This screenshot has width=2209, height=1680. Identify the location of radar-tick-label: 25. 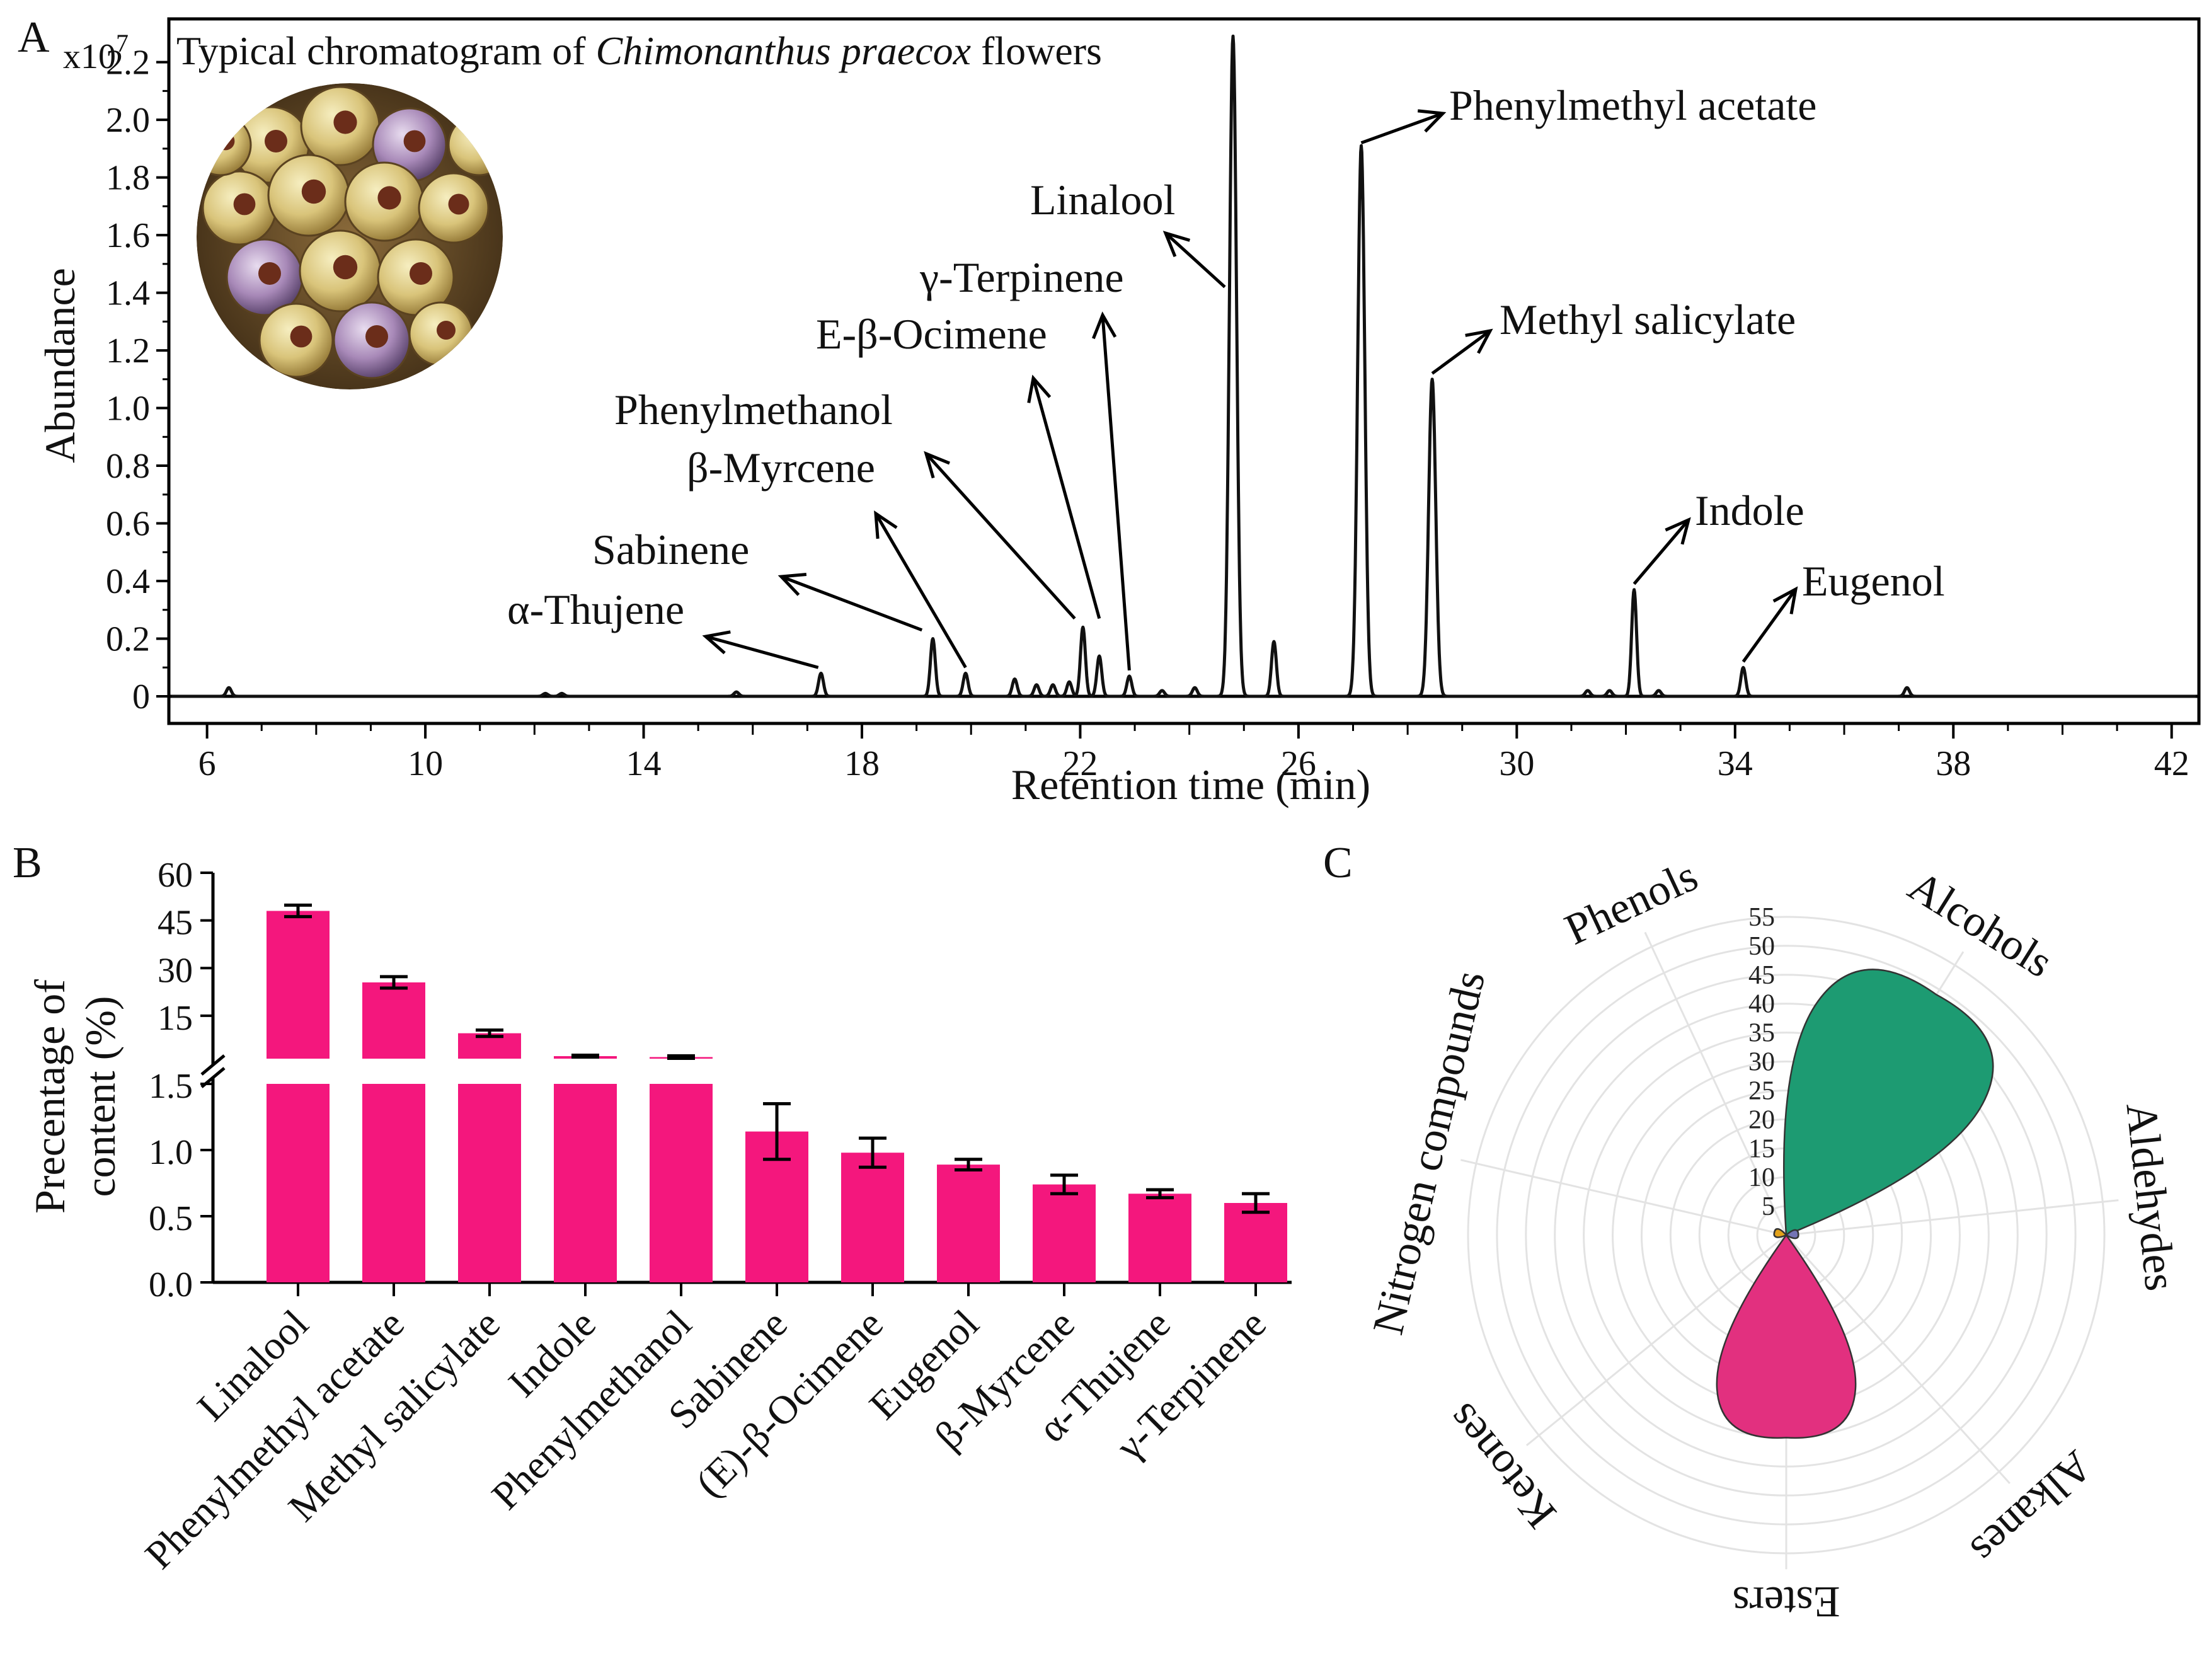
(1761, 1090).